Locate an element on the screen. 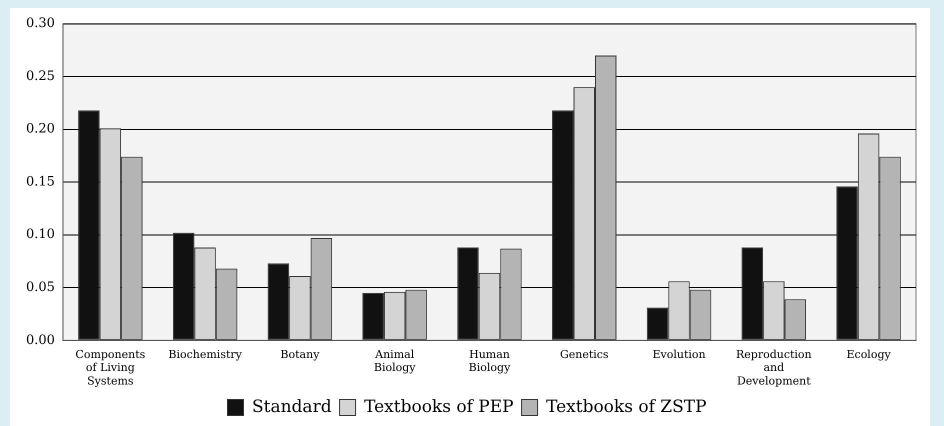 The image size is (944, 426). x-tick-label: Genetics is located at coordinates (584, 354).